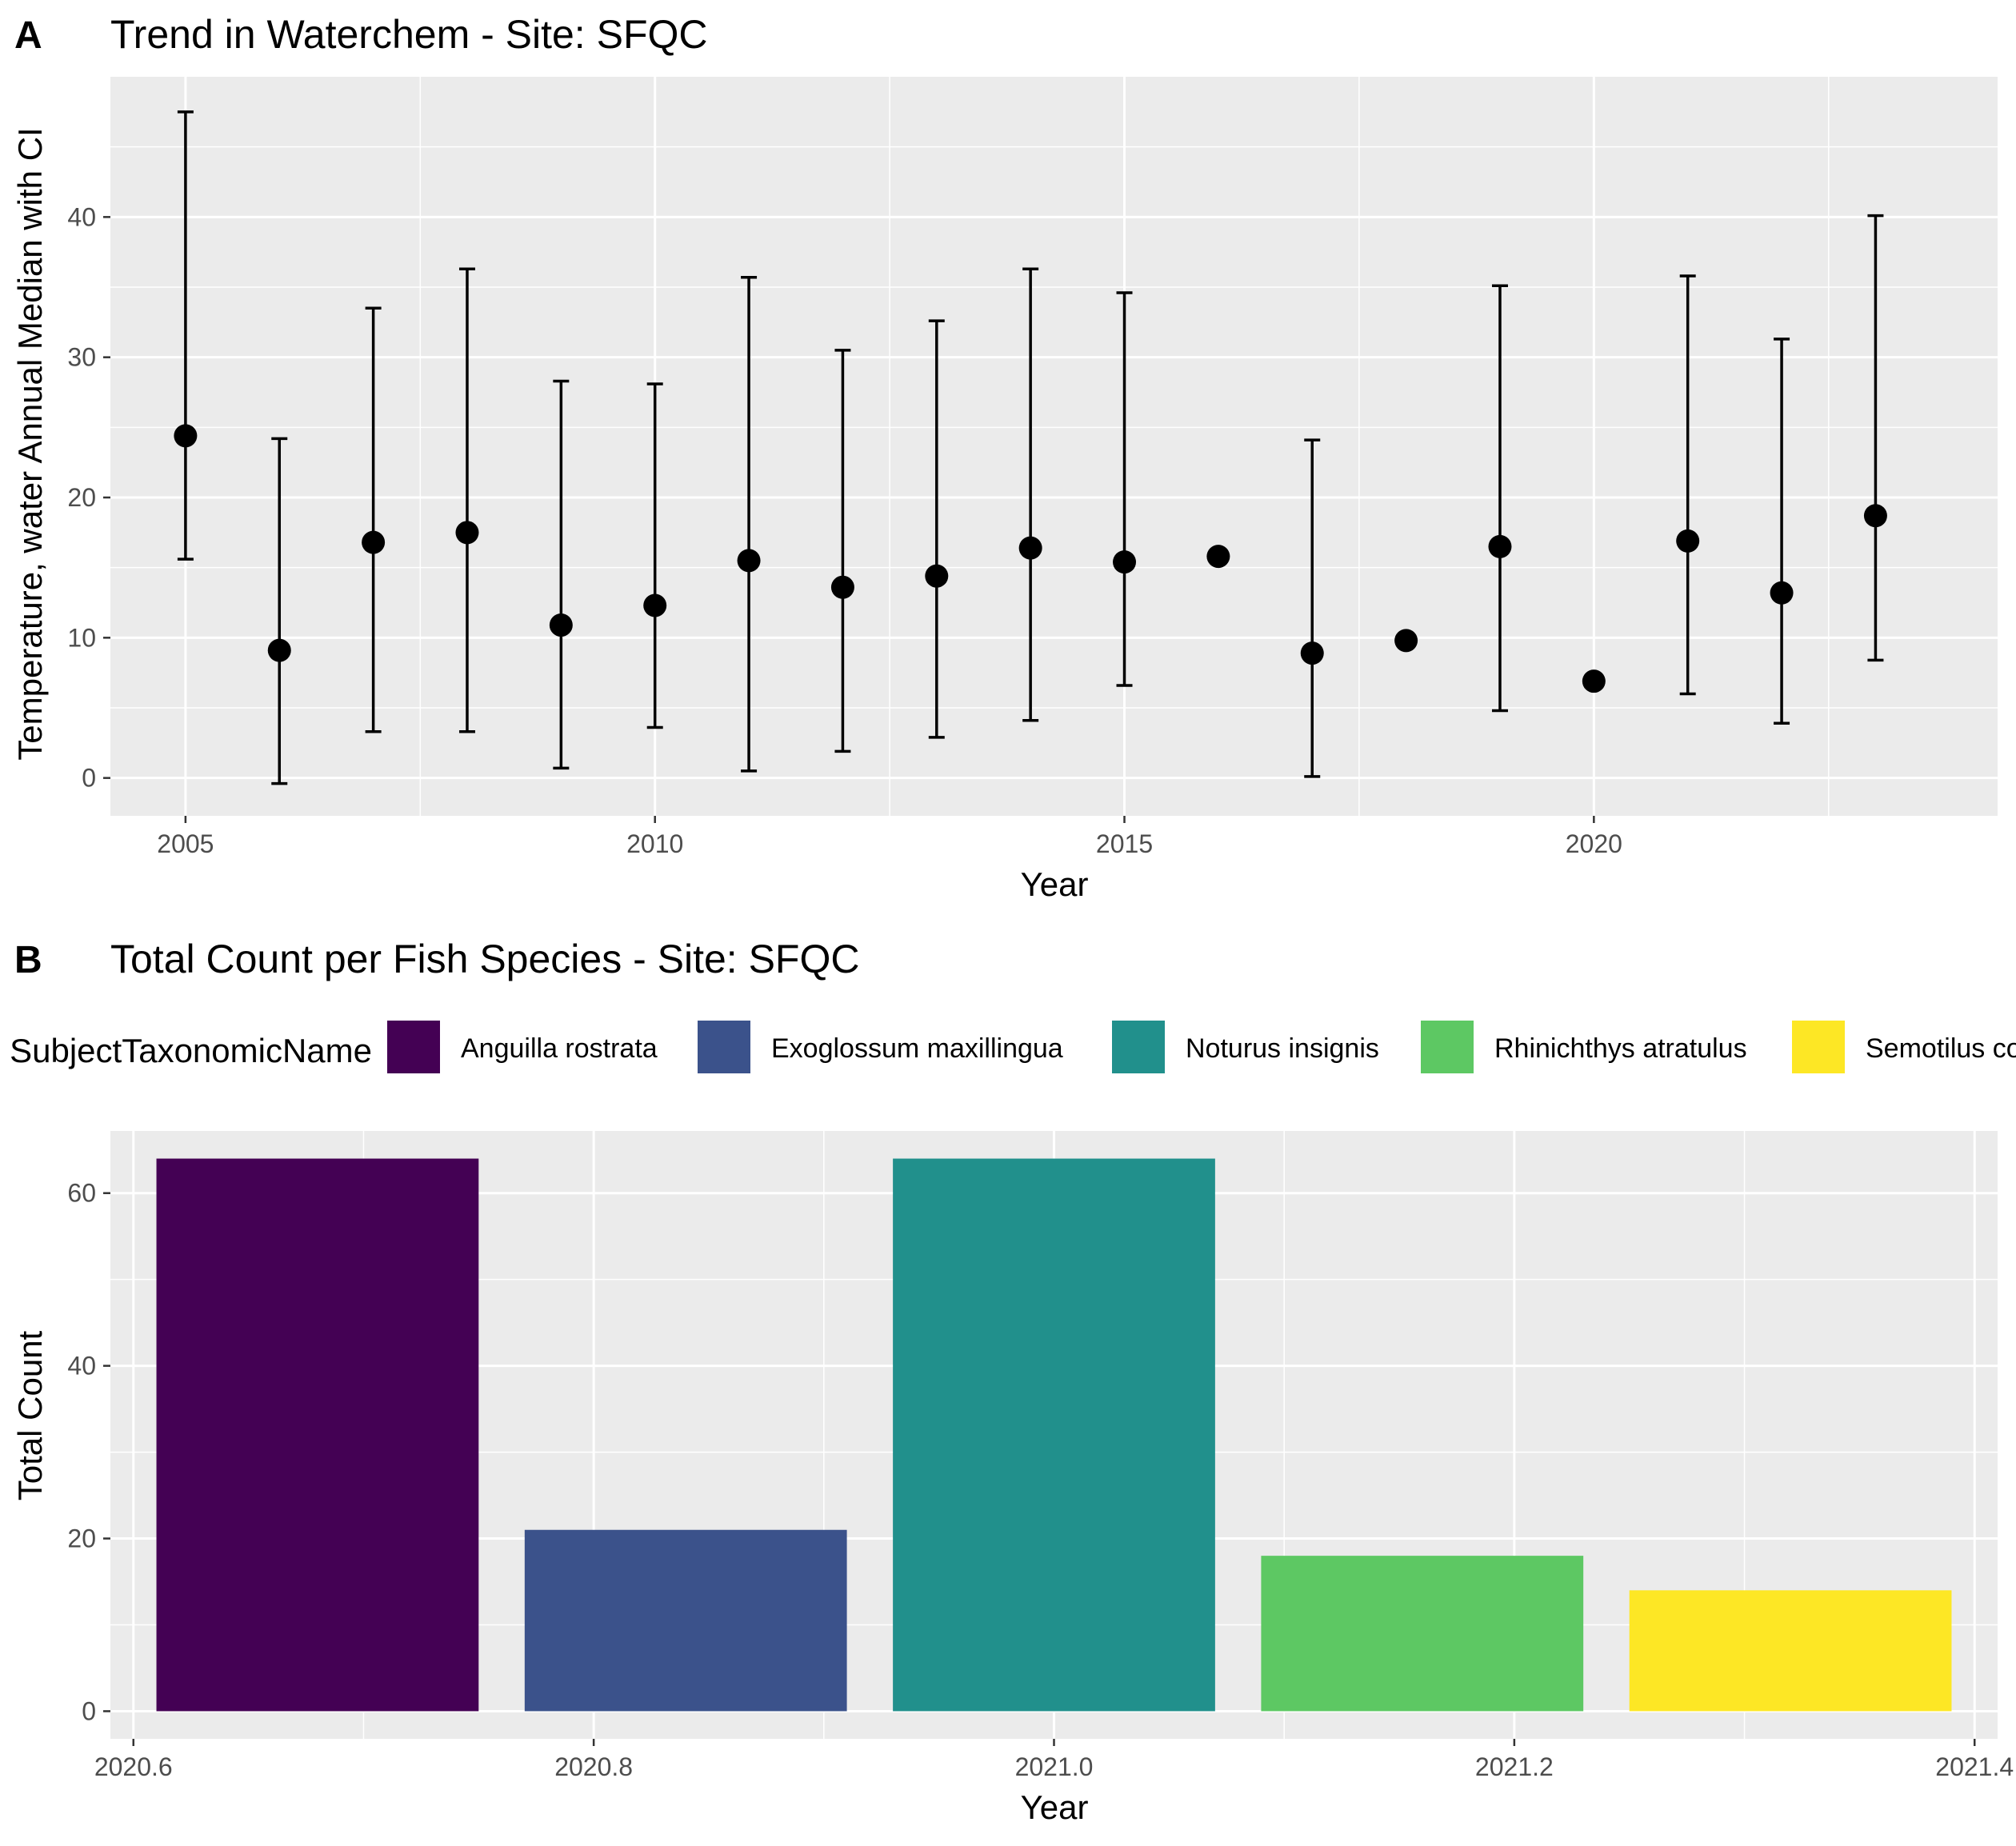 The width and height of the screenshot is (2016, 1846). Describe the element at coordinates (81, 637) in the screenshot. I see `a-y-tick-label: 10` at that location.